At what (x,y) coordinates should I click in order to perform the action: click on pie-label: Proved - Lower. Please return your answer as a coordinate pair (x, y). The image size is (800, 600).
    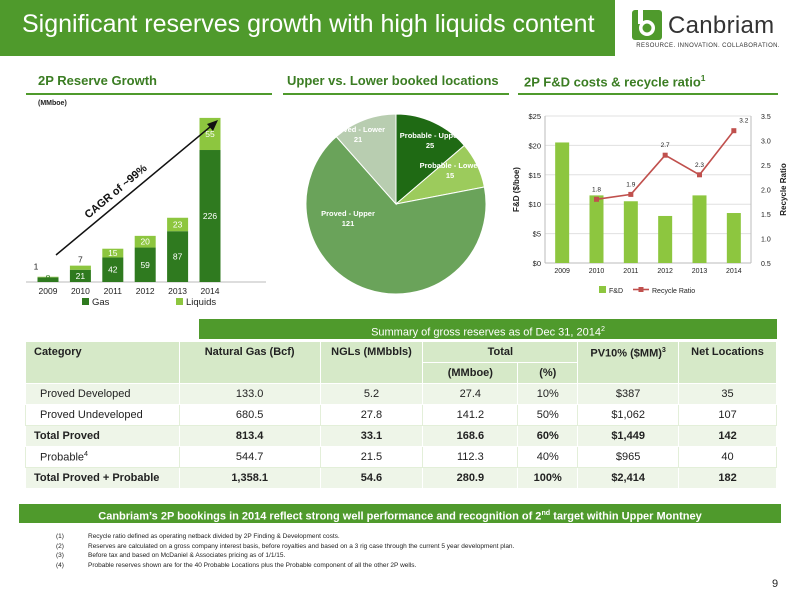
    Looking at the image, I should click on (358, 129).